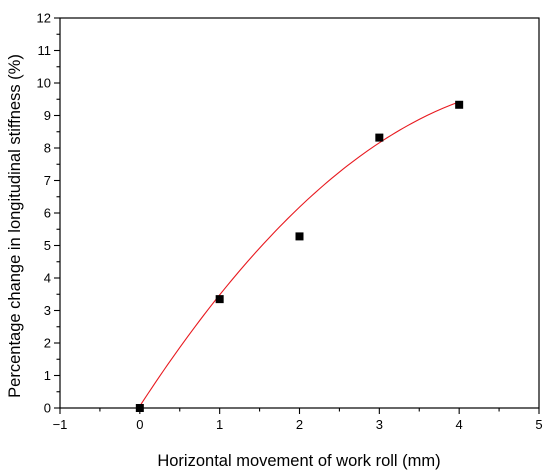 This screenshot has width=550, height=475. I want to click on x-tick-label: −1, so click(60, 424).